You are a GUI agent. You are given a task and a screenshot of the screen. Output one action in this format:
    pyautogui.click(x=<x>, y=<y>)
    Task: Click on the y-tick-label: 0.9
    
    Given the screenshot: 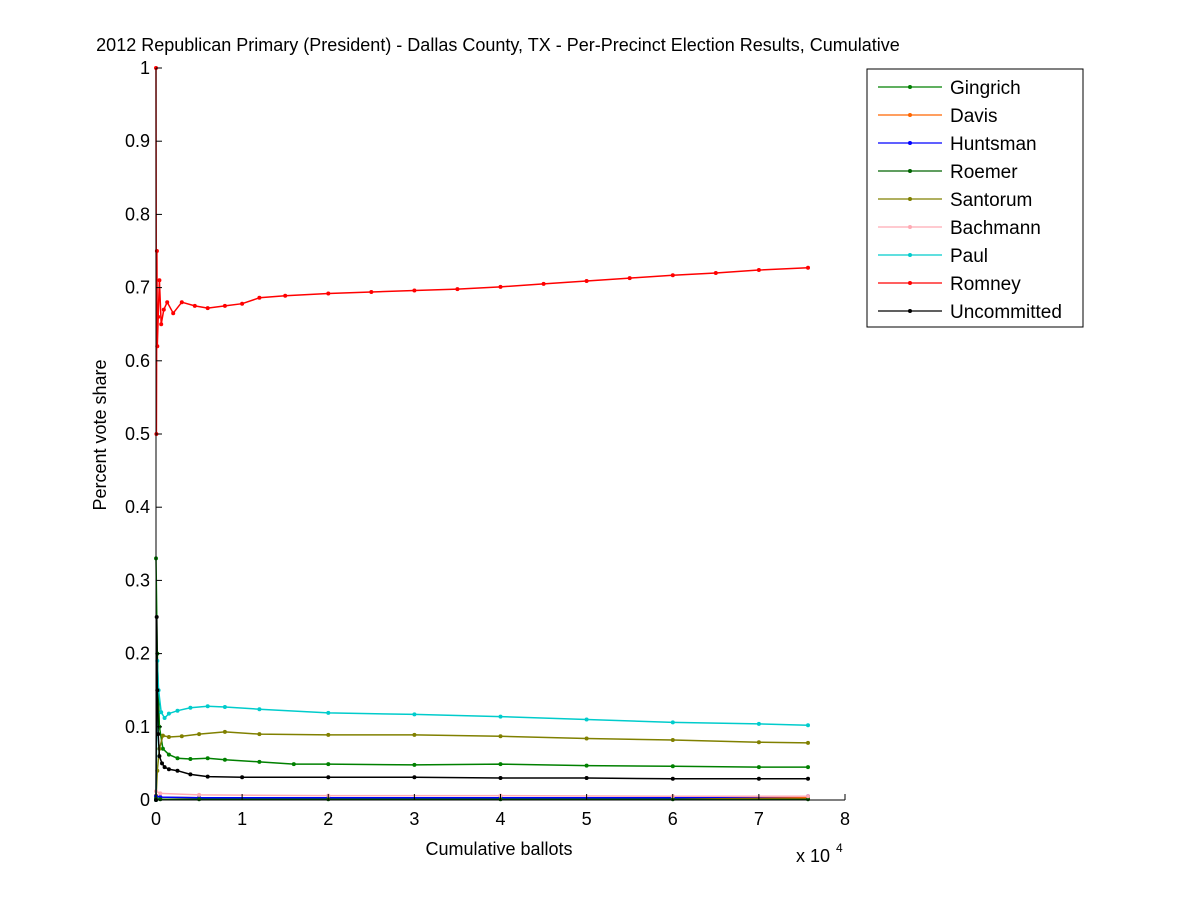 What is the action you would take?
    pyautogui.click(x=137, y=141)
    